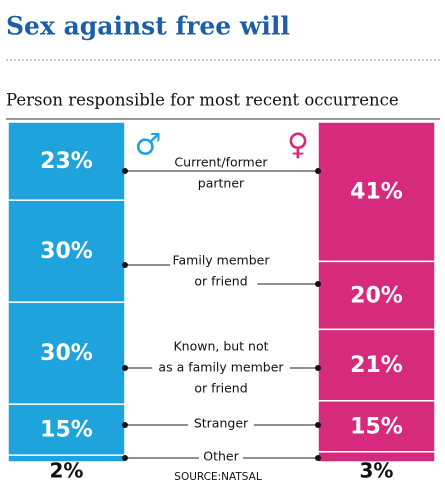 The image size is (445, 494). Describe the element at coordinates (221, 423) in the screenshot. I see `category-label: Stranger` at that location.